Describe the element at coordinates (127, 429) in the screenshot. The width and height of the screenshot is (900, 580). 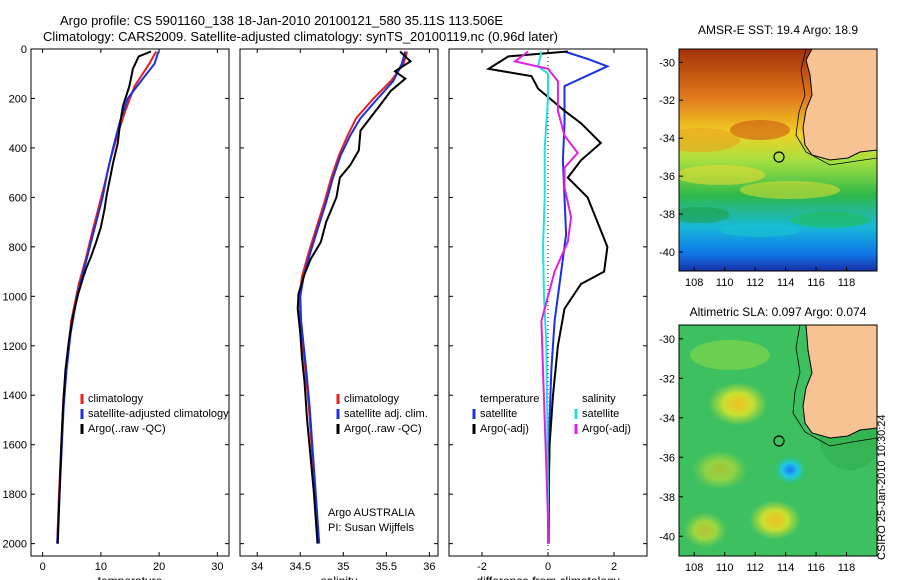
I see `temperature-legend-entry: Argo(..raw -QC)` at that location.